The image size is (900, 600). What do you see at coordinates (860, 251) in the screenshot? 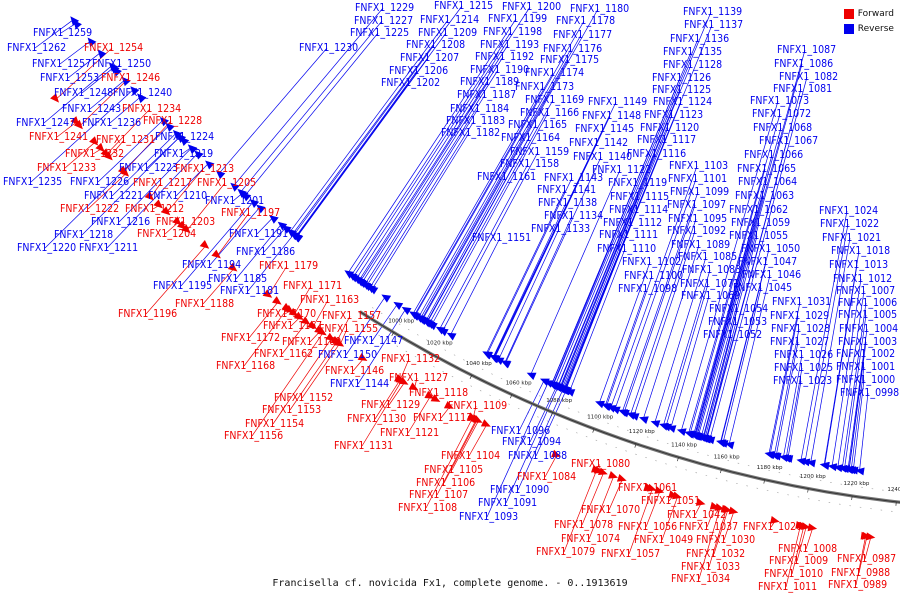
I see `gene-label: FNFX1_1018` at bounding box center [860, 251].